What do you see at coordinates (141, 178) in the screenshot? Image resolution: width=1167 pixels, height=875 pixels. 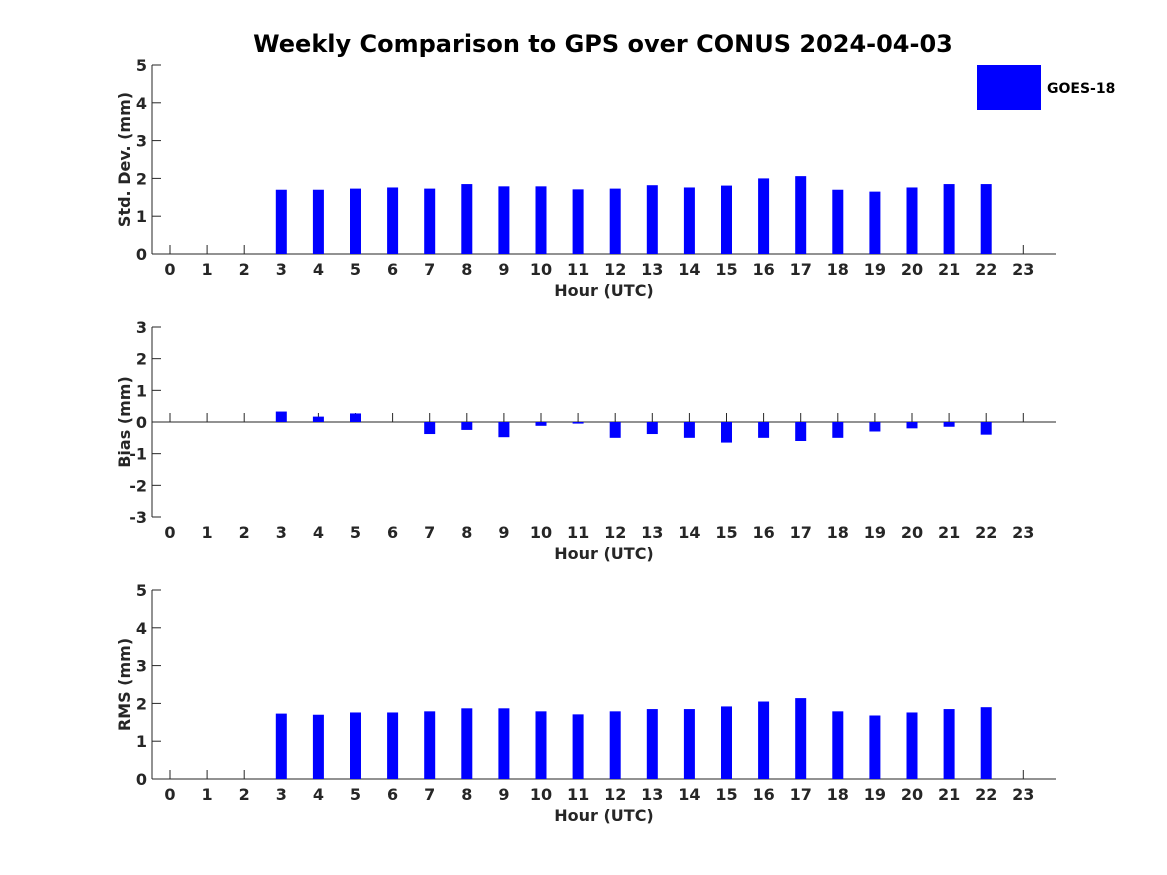 I see `std-dev-y-tick-label: 2` at bounding box center [141, 178].